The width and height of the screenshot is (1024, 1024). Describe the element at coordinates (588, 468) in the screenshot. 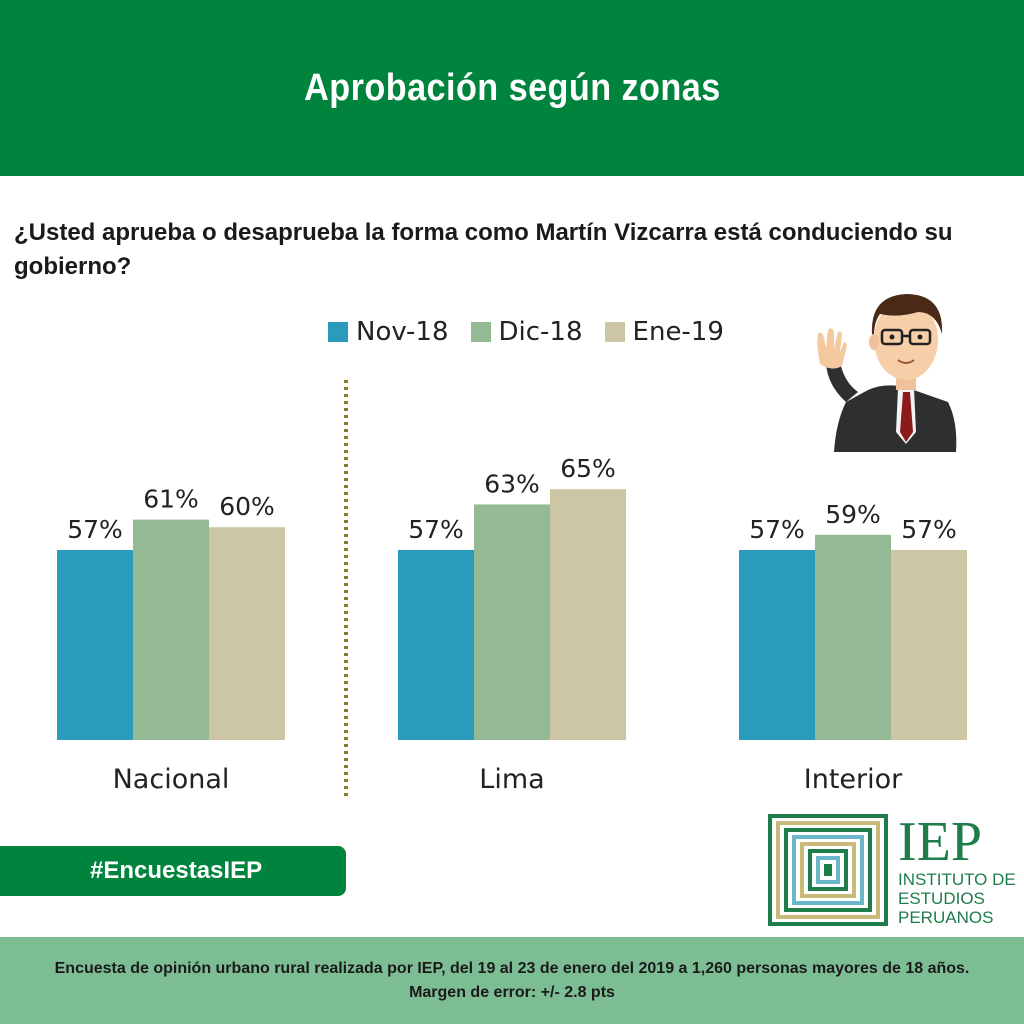

I see `data-label-lima-ene-19: 65%` at that location.